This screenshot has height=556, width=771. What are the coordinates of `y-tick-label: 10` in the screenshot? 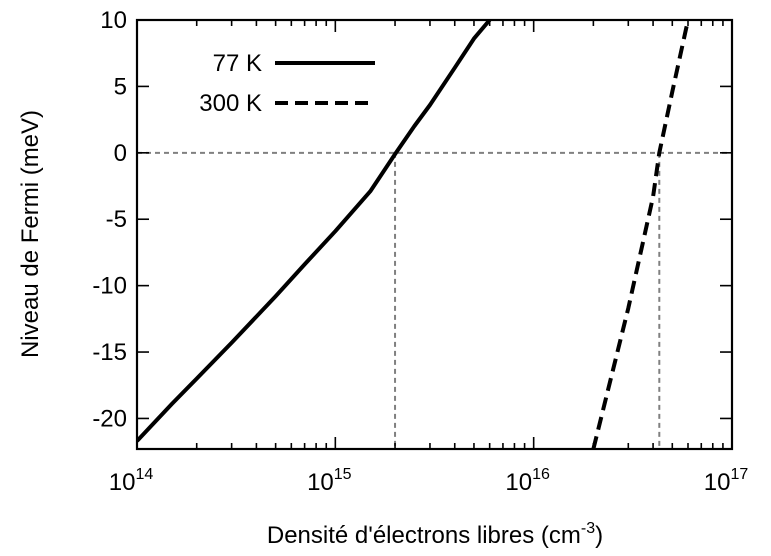 It's located at (113, 20).